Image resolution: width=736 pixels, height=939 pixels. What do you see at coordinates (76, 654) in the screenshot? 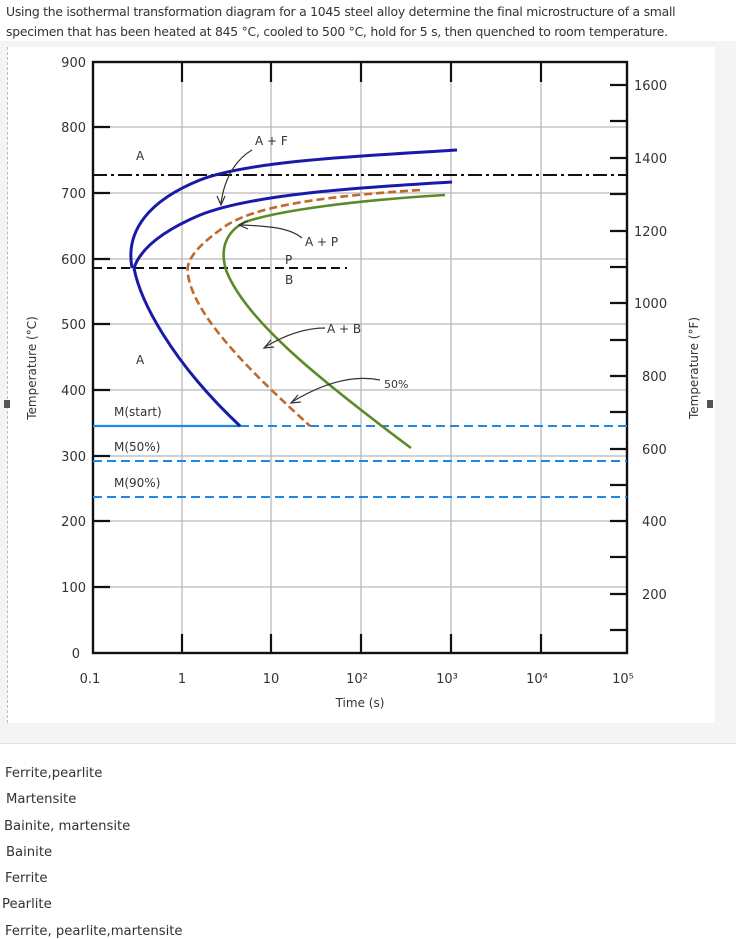
I see `svg-text: 0` at bounding box center [76, 654].